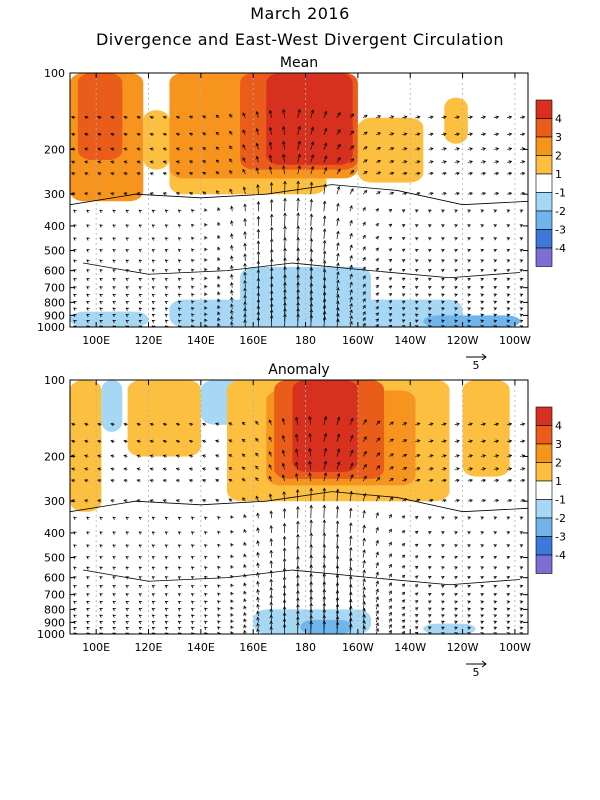 The width and height of the screenshot is (600, 800). Describe the element at coordinates (558, 444) in the screenshot. I see `colorbar-label: 3` at that location.